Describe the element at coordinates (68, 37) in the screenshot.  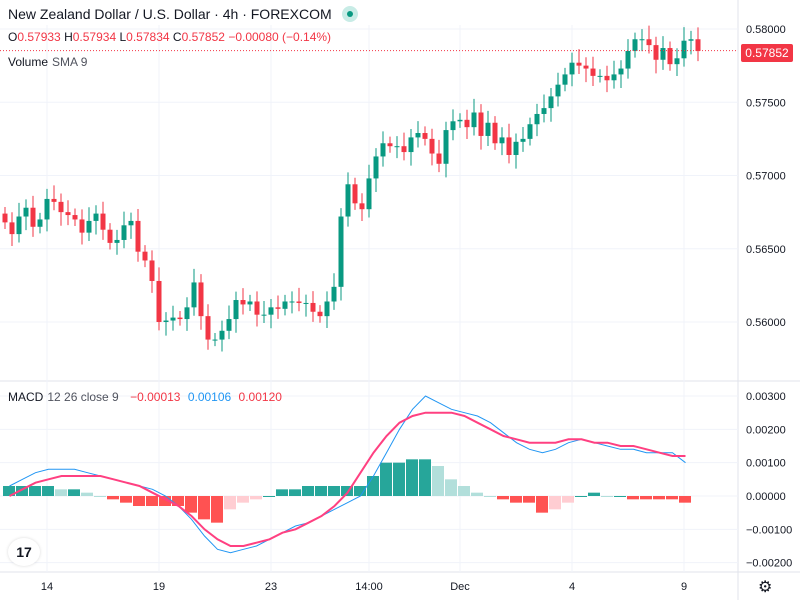
I see `high-label: H` at that location.